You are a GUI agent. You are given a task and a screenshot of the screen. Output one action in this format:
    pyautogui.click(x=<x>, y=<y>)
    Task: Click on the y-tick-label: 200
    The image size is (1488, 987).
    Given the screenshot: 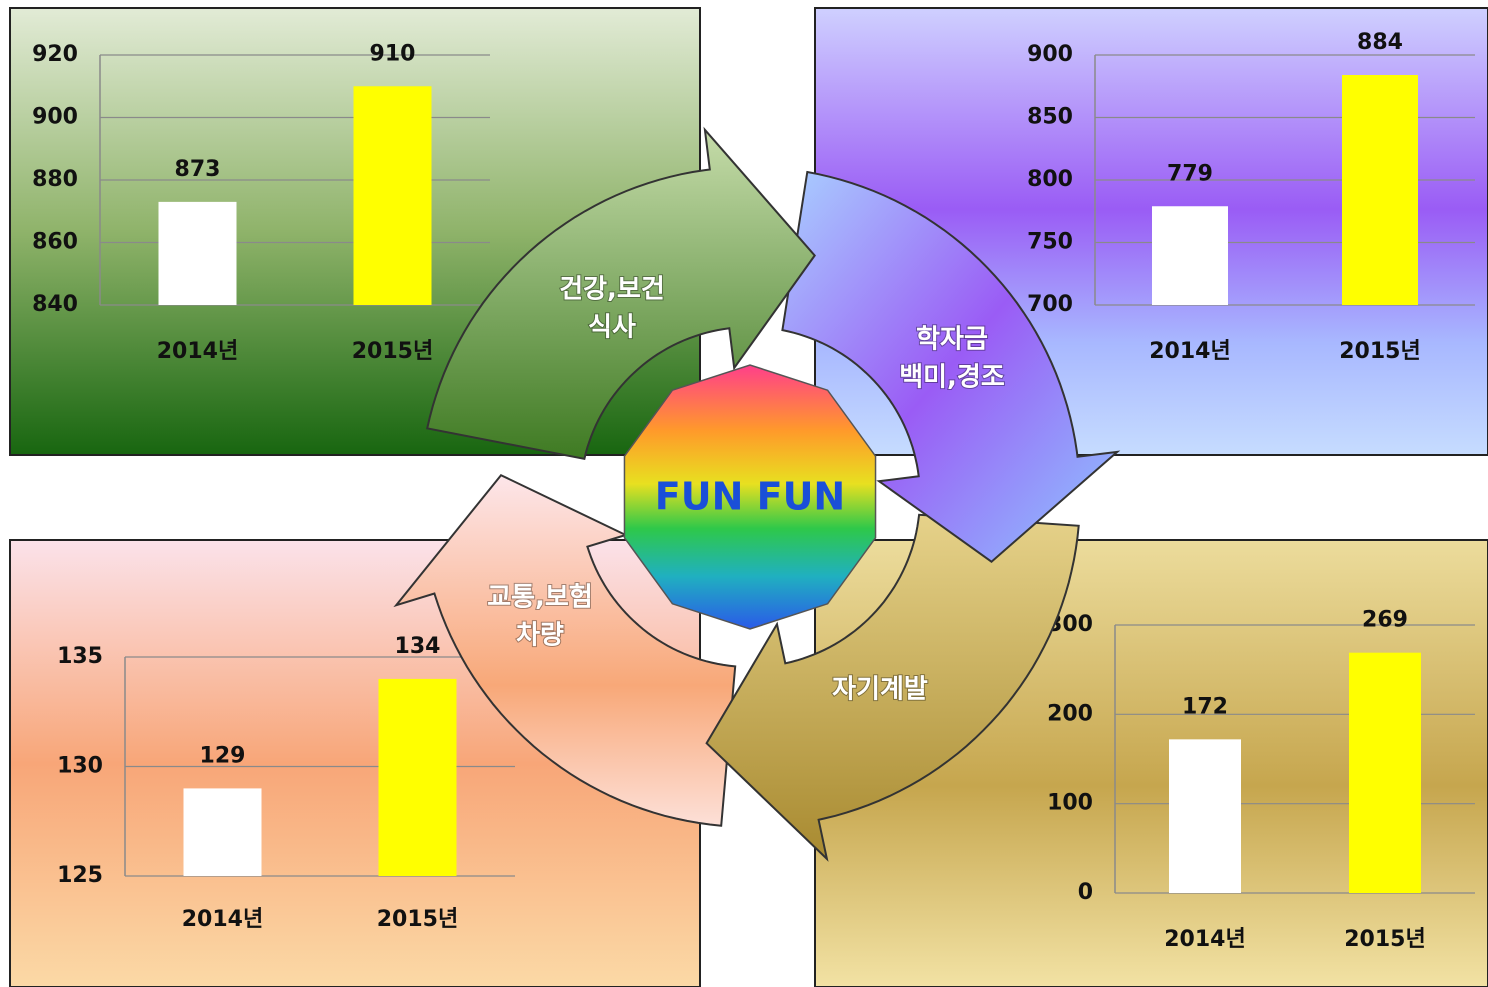 What is the action you would take?
    pyautogui.click(x=1070, y=713)
    